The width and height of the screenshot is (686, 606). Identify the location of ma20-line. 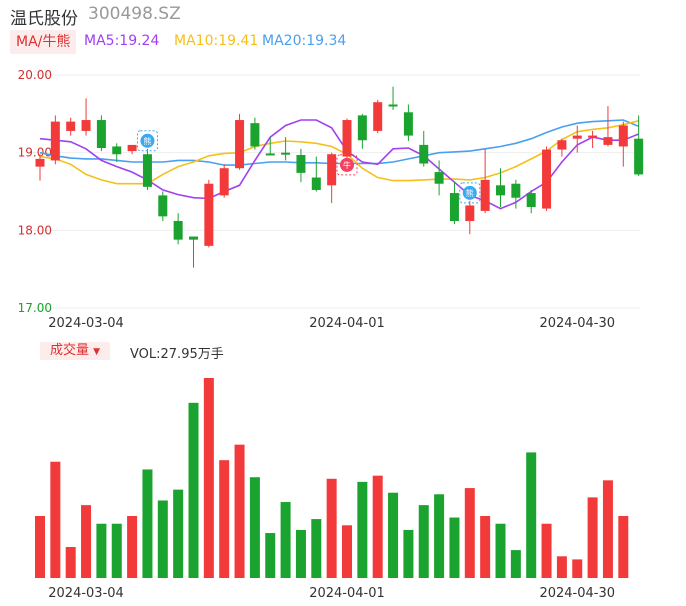
(339, 142).